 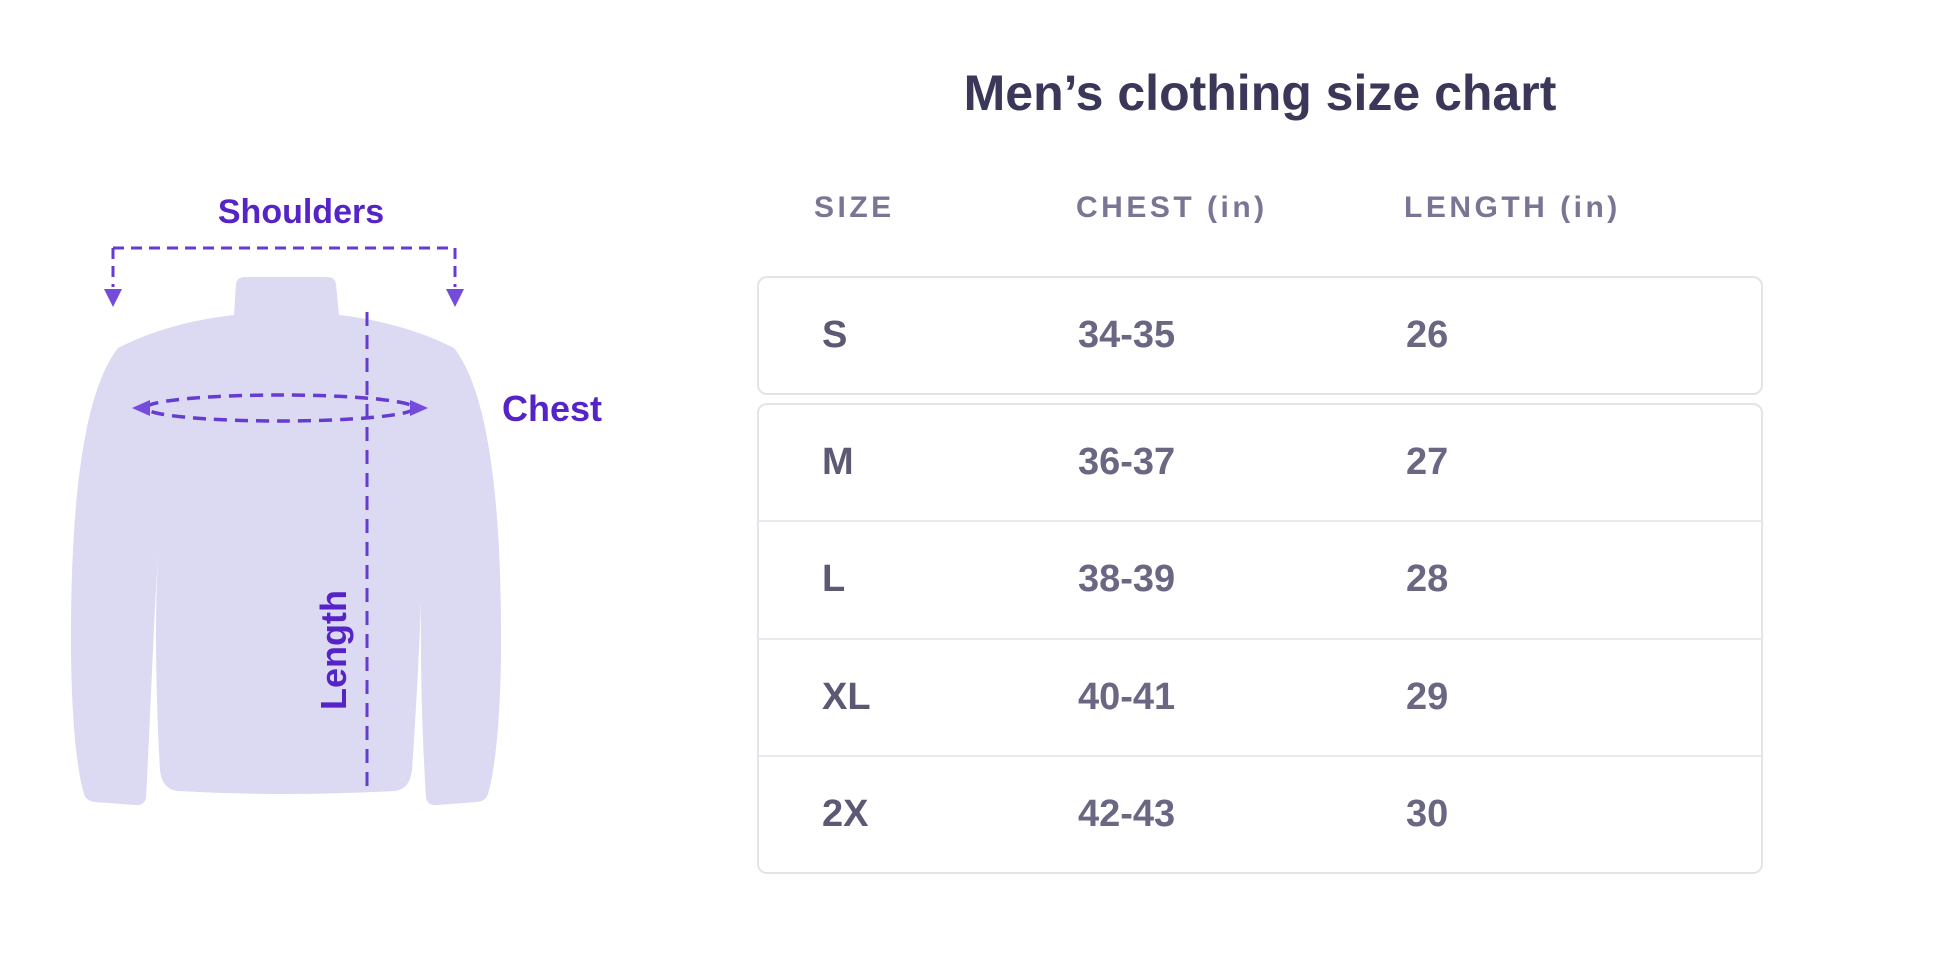 What do you see at coordinates (1172, 207) in the screenshot?
I see `column-header-chest: CHEST (in)` at bounding box center [1172, 207].